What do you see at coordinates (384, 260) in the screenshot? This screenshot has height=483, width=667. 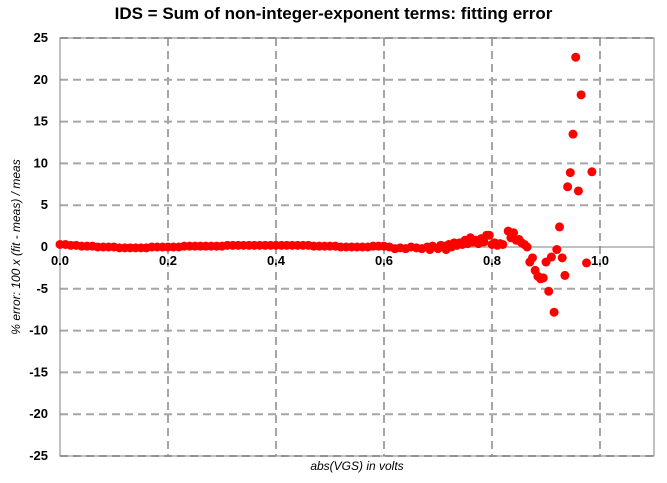 I see `x-tick-label: 0.6` at bounding box center [384, 260].